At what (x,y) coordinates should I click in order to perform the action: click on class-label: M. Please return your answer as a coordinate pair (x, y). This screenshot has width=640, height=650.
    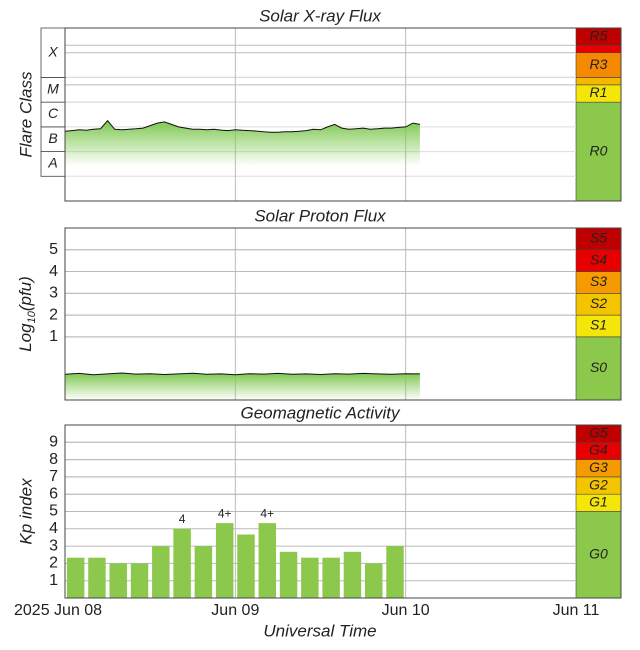
    Looking at the image, I should click on (53, 88).